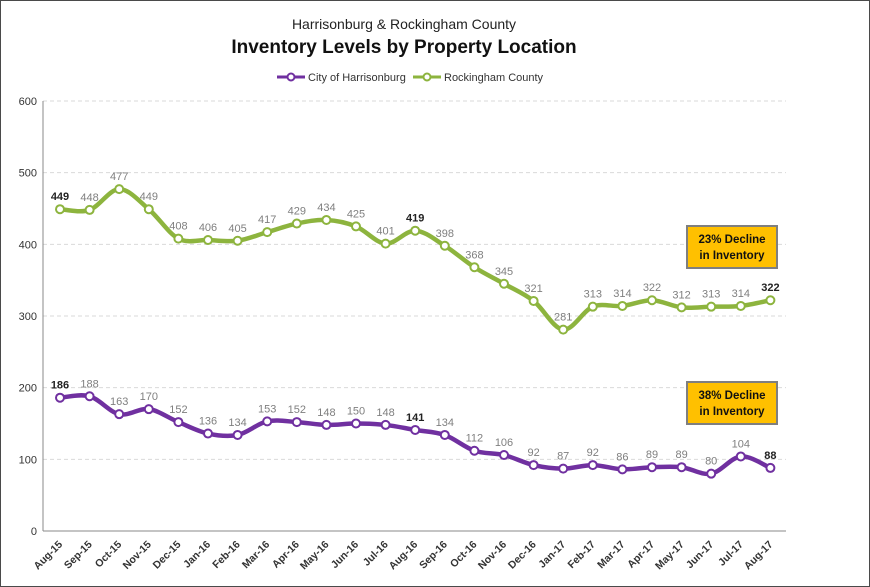 The height and width of the screenshot is (587, 870). What do you see at coordinates (415, 219) in the screenshot?
I see `data-label-rockingham-county: 419` at bounding box center [415, 219].